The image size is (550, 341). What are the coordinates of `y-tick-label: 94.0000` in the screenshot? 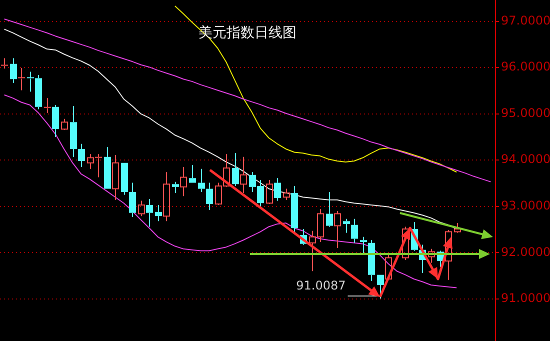 It's located at (525, 159).